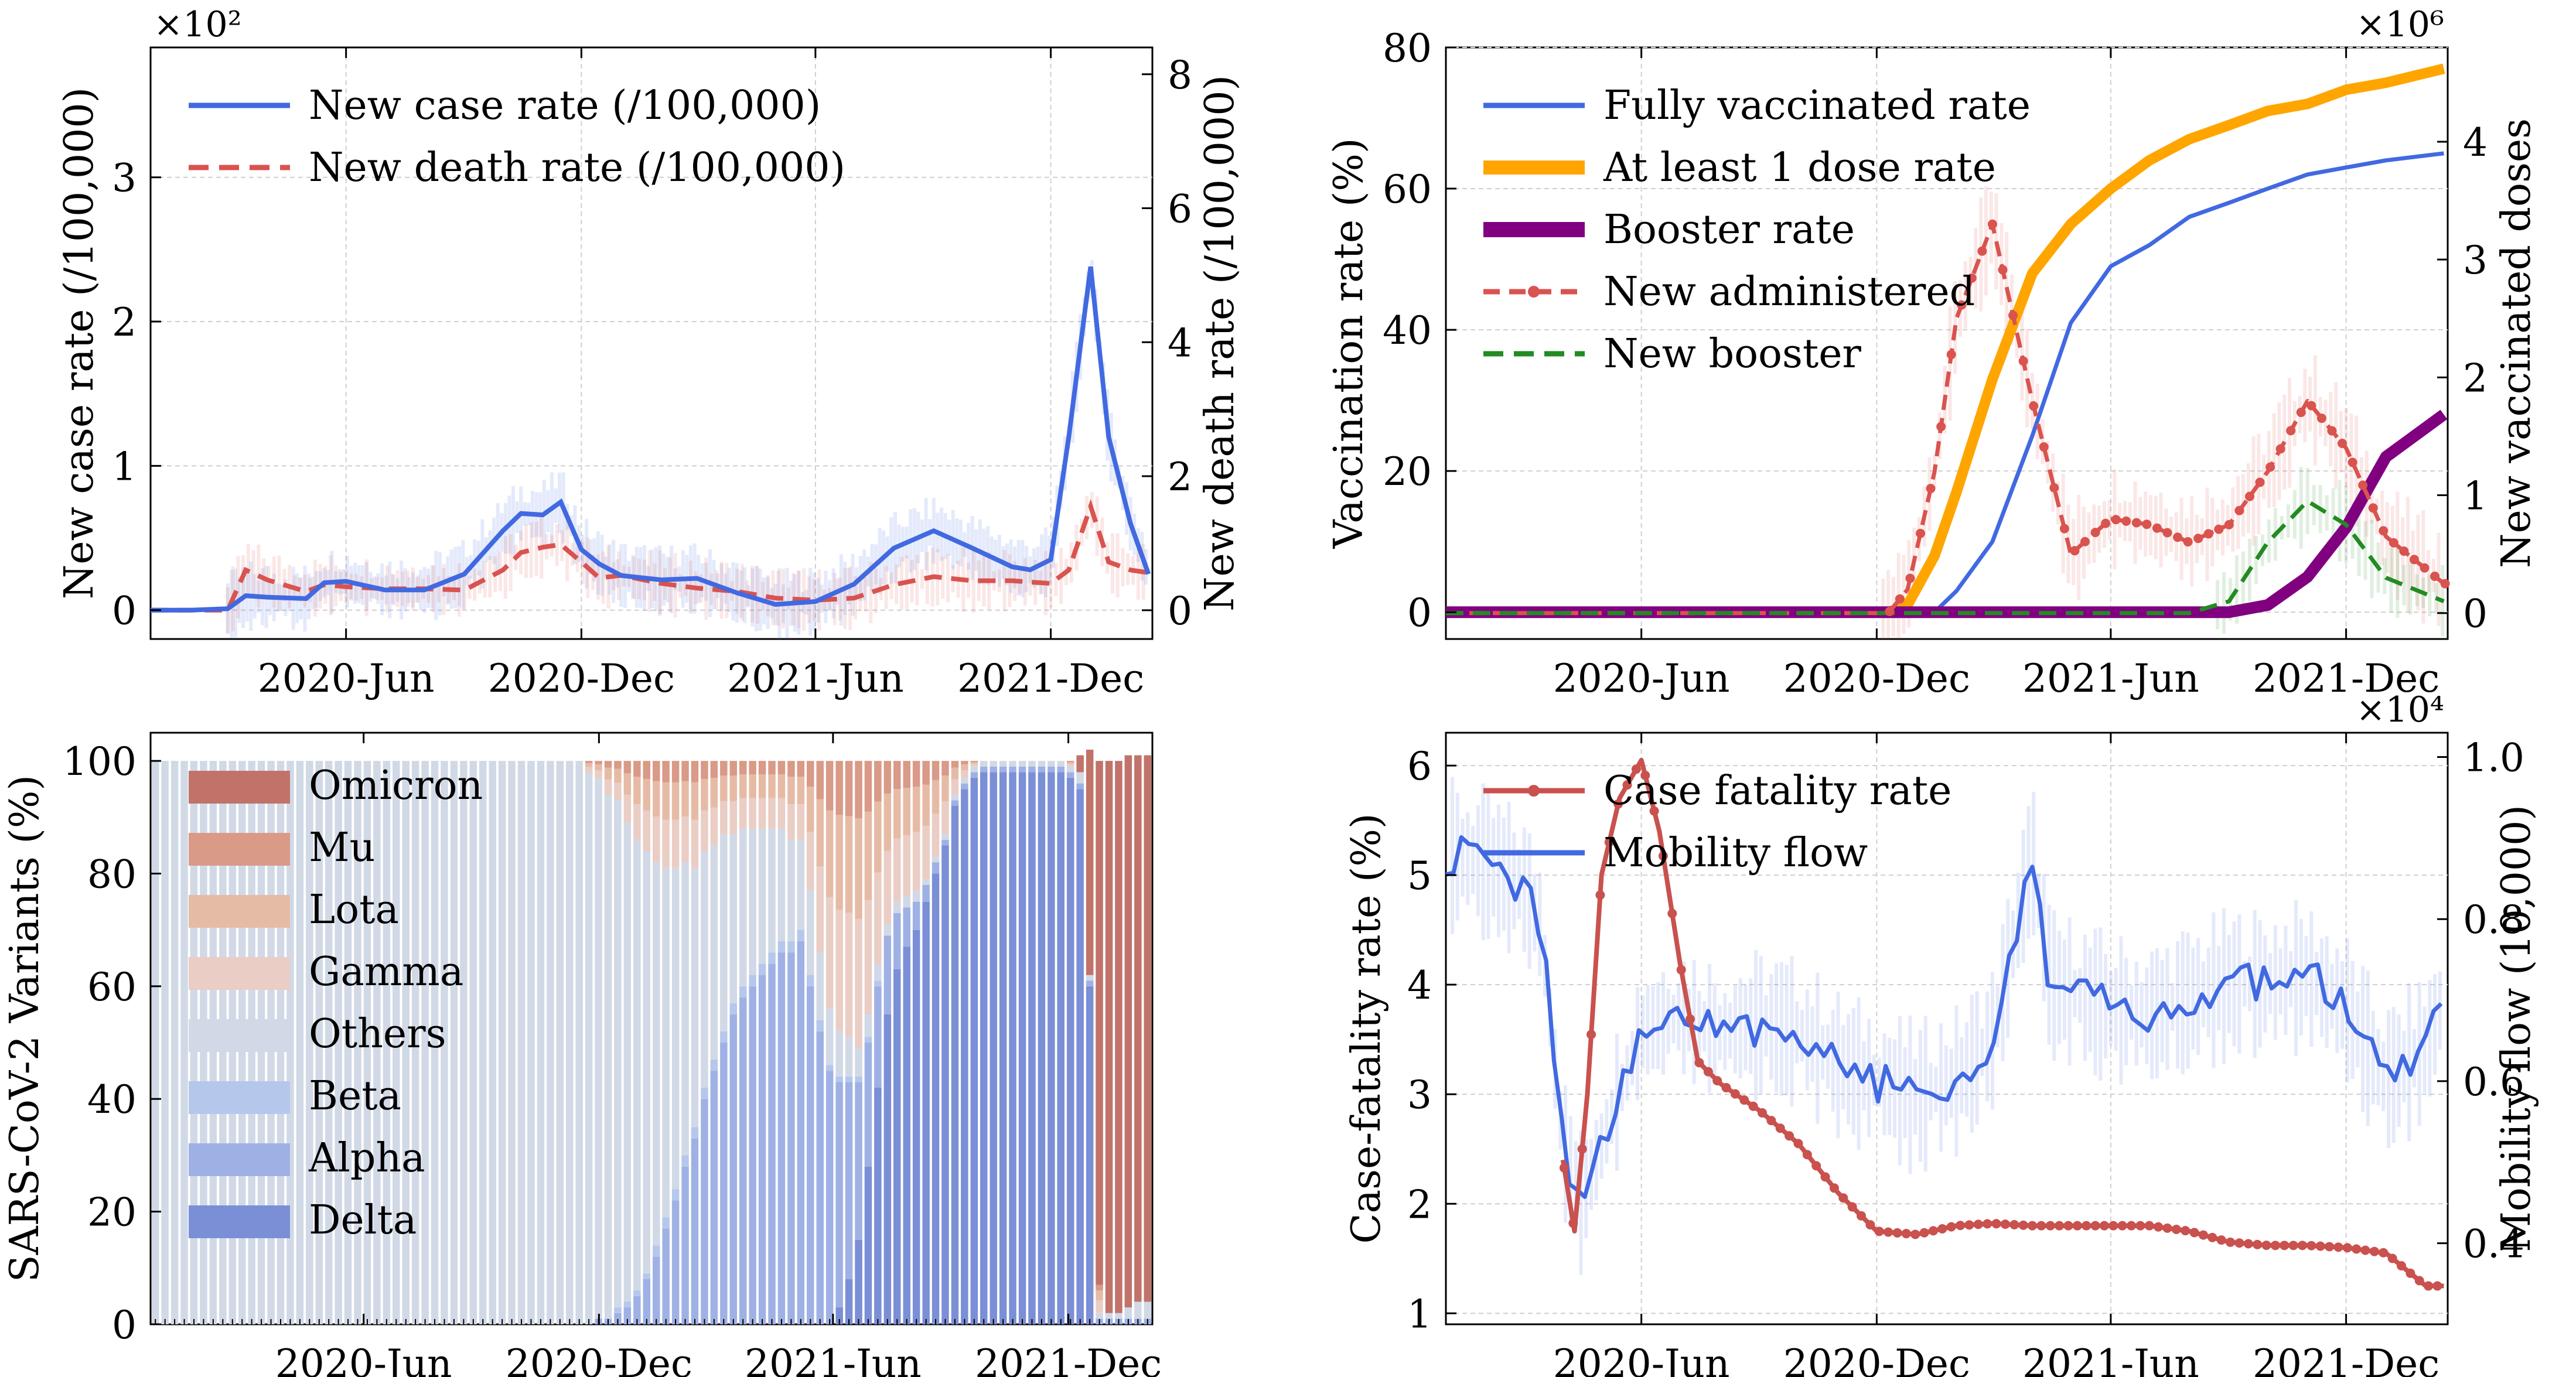  Describe the element at coordinates (815, 678) in the screenshot. I see `x-tick-label: 2021-Jun` at that location.